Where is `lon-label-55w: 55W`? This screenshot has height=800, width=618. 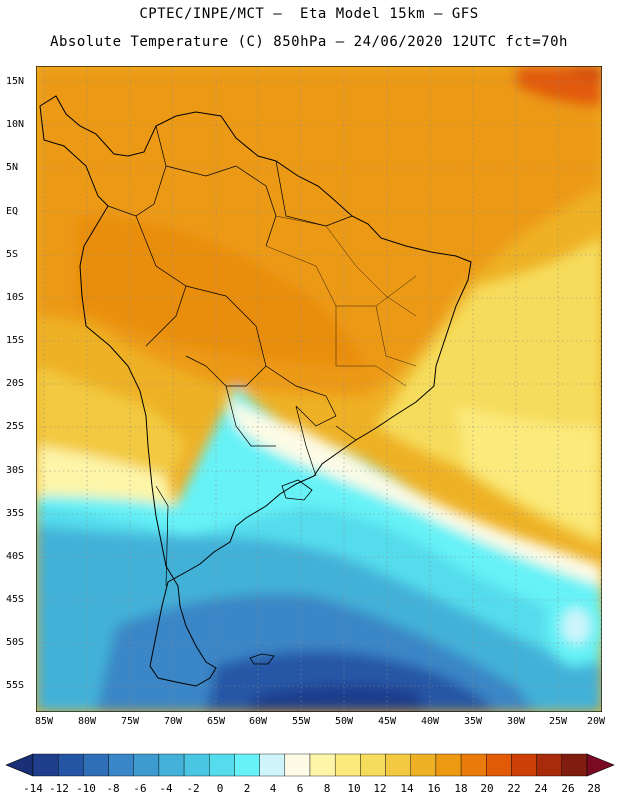 lon-label-55w: 55W is located at coordinates (301, 721).